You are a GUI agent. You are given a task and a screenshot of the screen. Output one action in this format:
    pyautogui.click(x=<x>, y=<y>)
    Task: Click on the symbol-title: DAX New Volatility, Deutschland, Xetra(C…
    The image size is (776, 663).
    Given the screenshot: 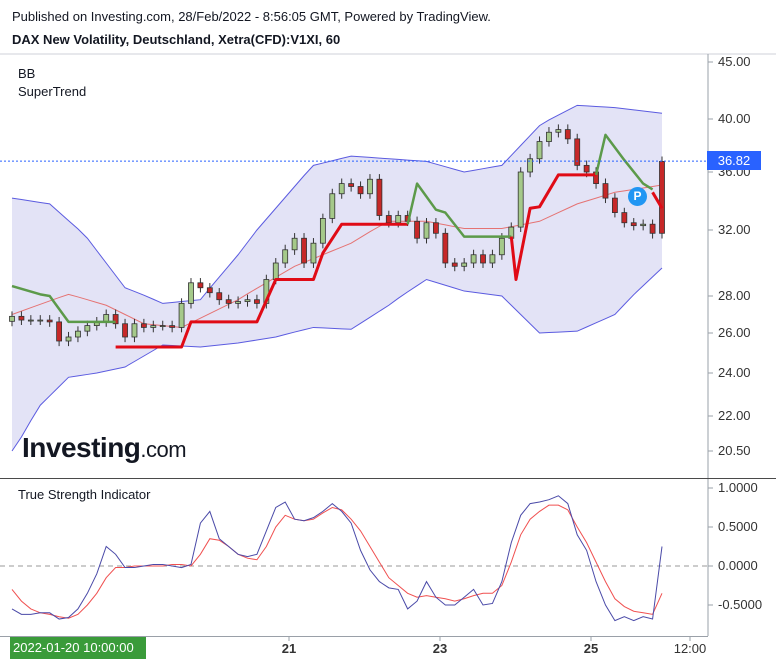 What is the action you would take?
    pyautogui.click(x=176, y=39)
    